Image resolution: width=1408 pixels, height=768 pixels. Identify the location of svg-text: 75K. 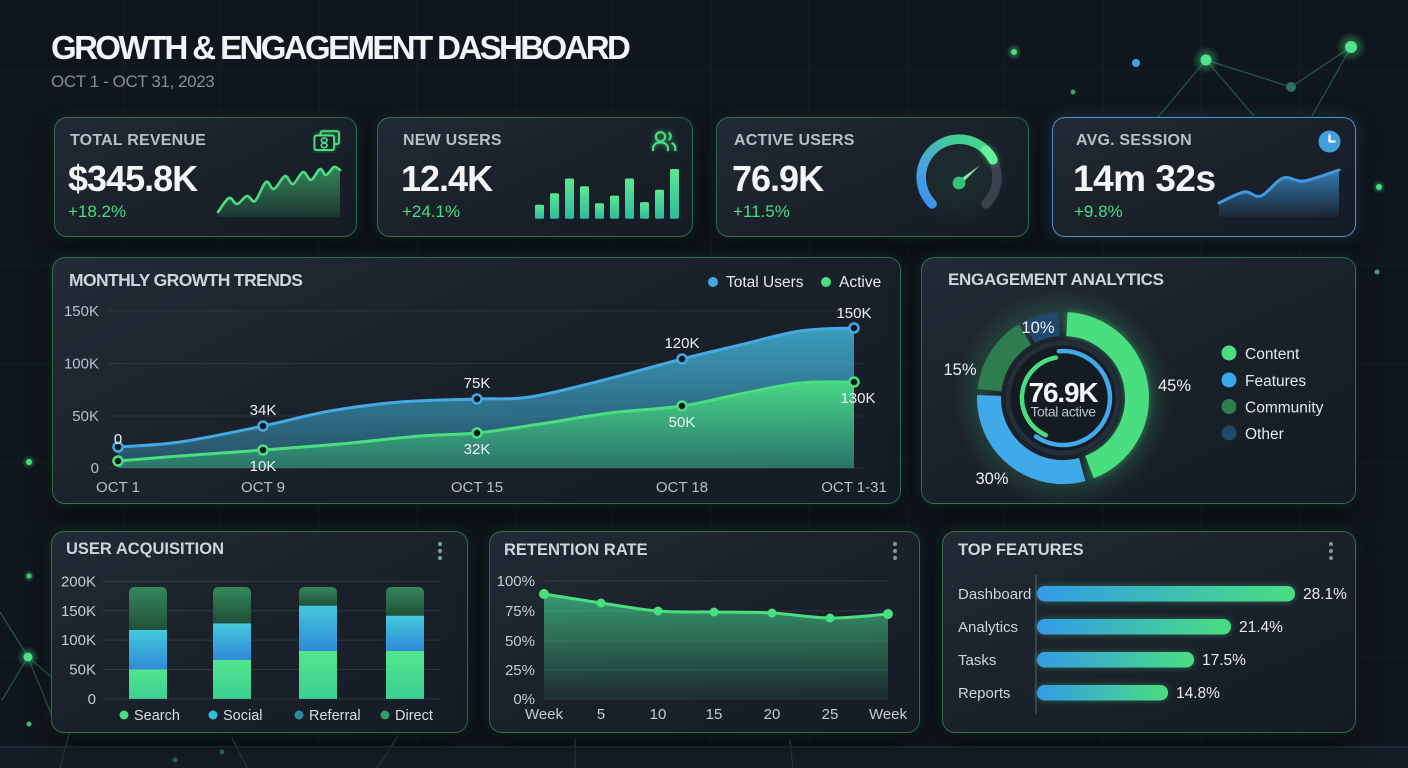
(477, 383).